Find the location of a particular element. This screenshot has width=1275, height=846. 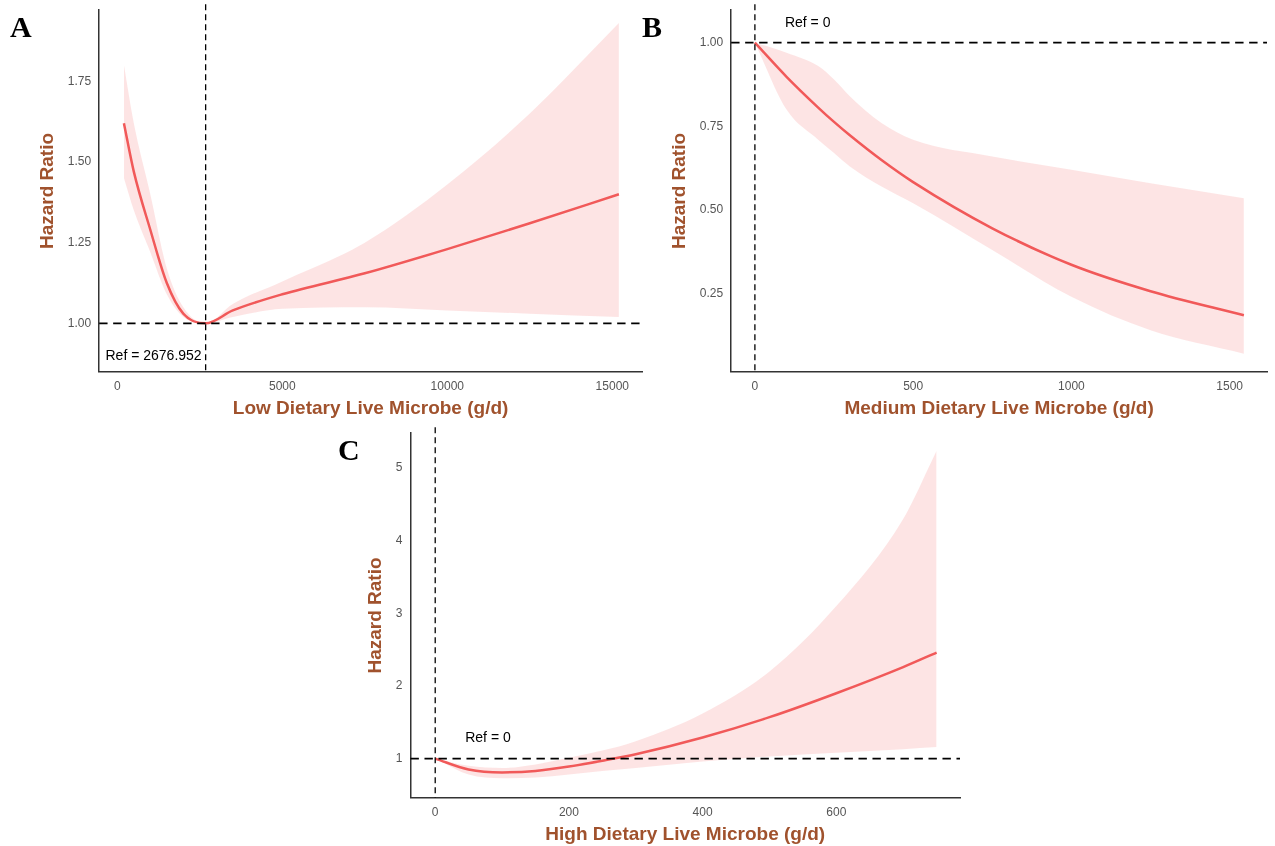

y-tick-label: 3 is located at coordinates (399, 612).